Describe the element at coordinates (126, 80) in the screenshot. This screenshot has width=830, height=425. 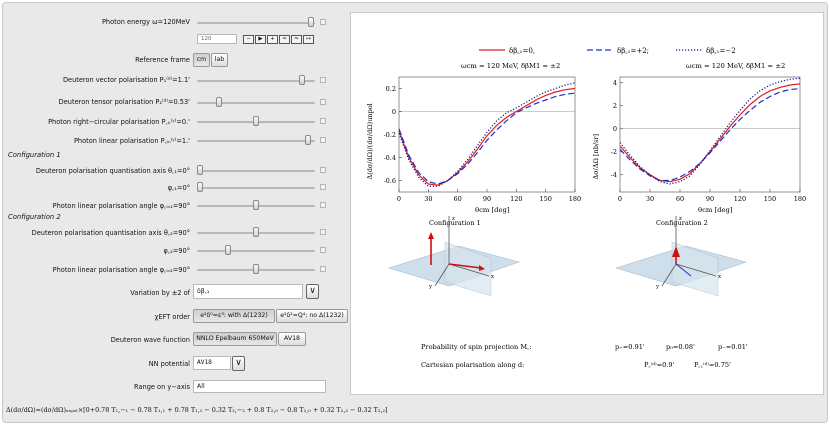
I see `top-sliders-label-0: Deuteron vector polarisation P₁⁽ᵈ⁾=1.1'` at that location.